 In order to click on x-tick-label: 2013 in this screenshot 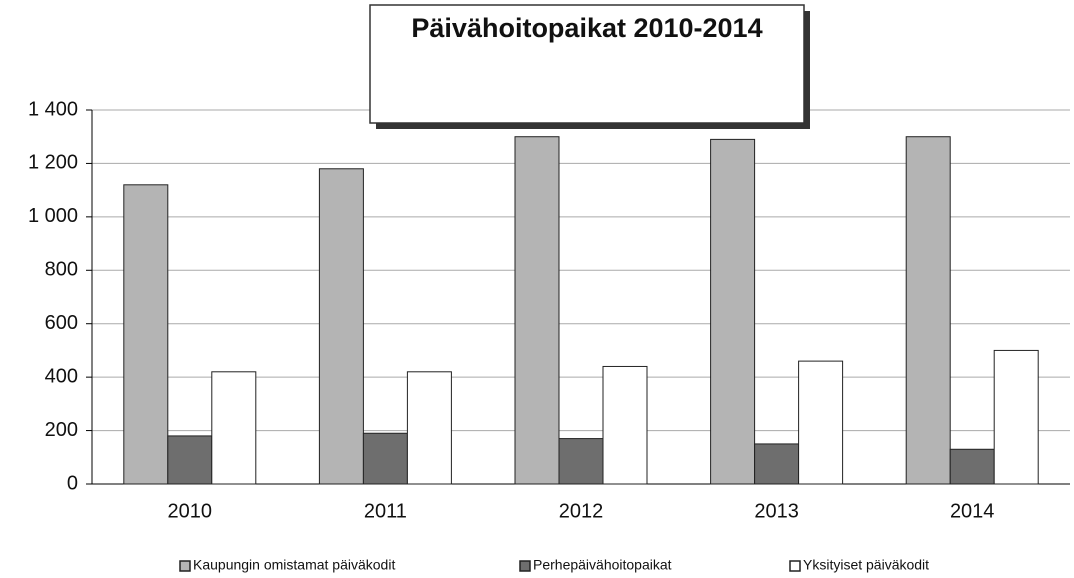, I will do `click(776, 511)`.